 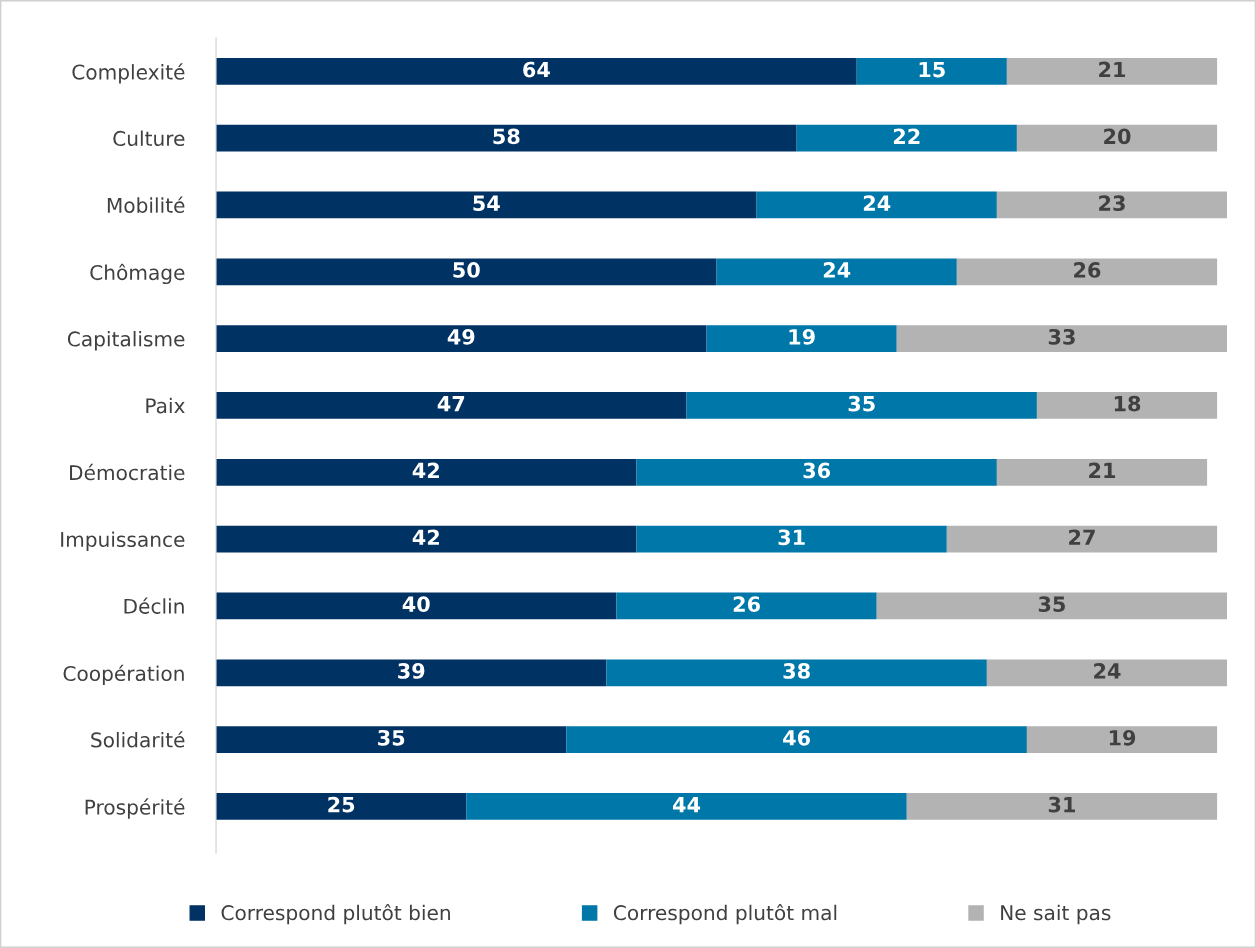 I want to click on y-tick-label: Complexité, so click(x=128, y=73).